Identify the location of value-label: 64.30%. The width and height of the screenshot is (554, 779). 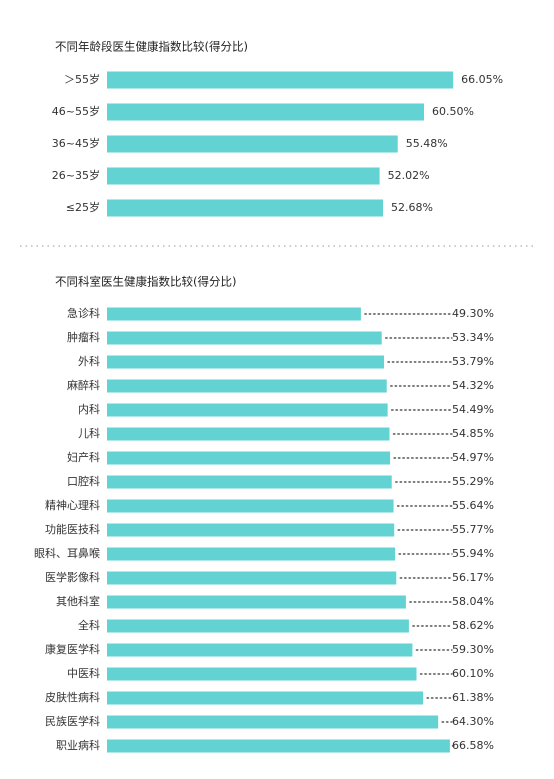
(473, 721).